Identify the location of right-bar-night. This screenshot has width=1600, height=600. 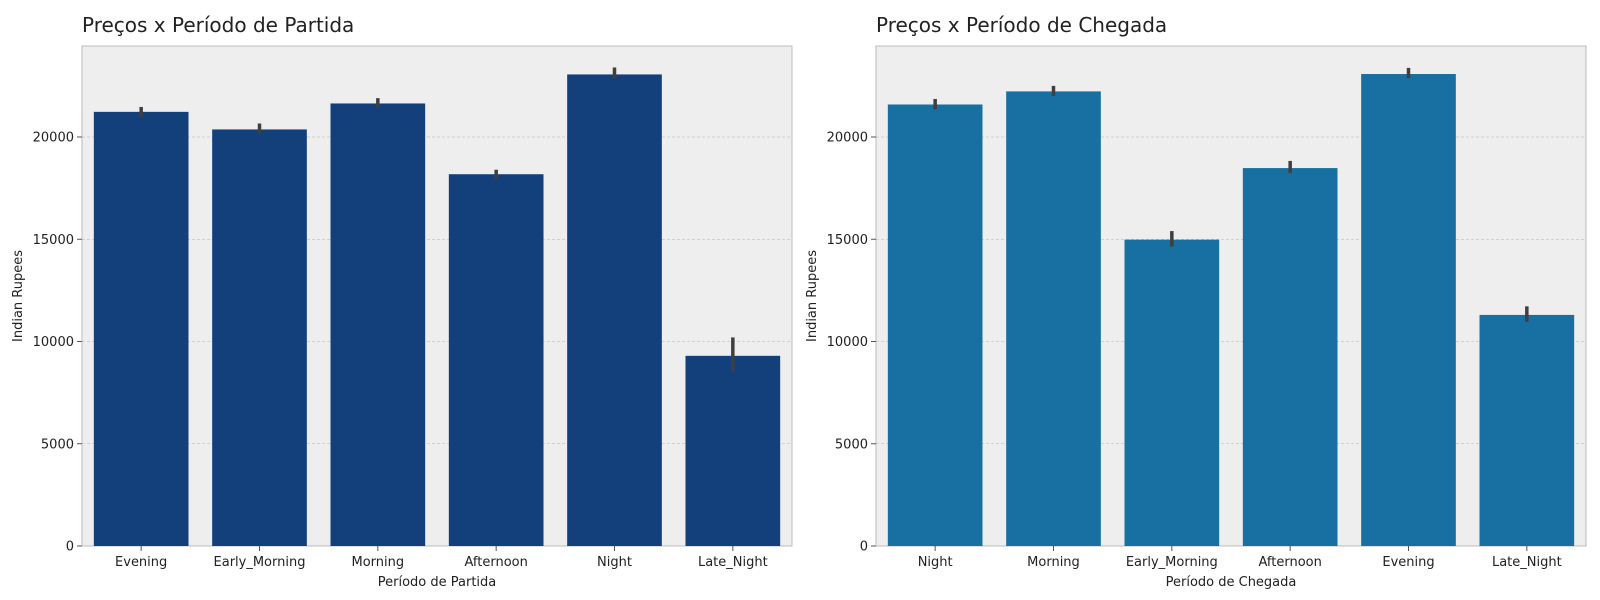
(935, 325).